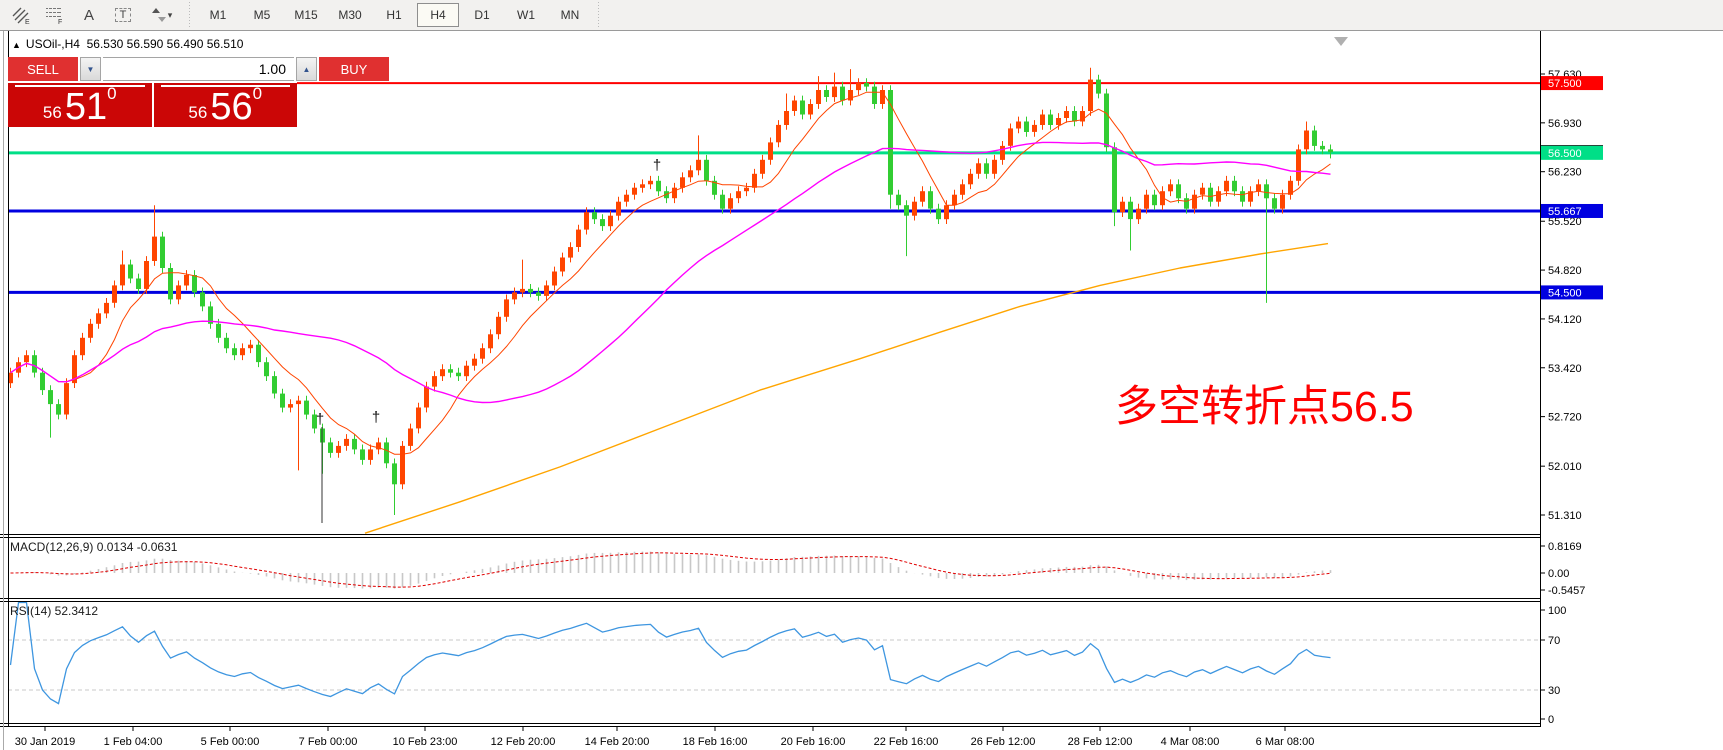 This screenshot has height=750, width=1723. Describe the element at coordinates (306, 69) in the screenshot. I see `volume-increase-button: ▲` at that location.